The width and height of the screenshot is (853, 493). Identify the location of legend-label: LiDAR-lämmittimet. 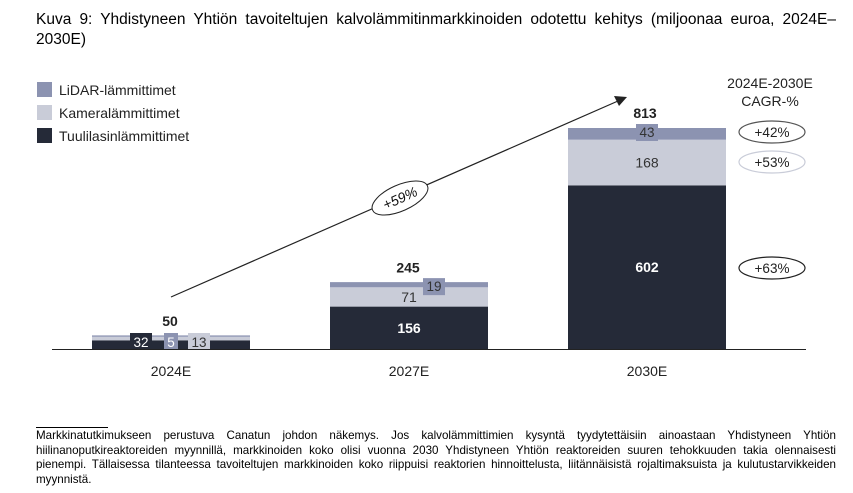
(117, 90).